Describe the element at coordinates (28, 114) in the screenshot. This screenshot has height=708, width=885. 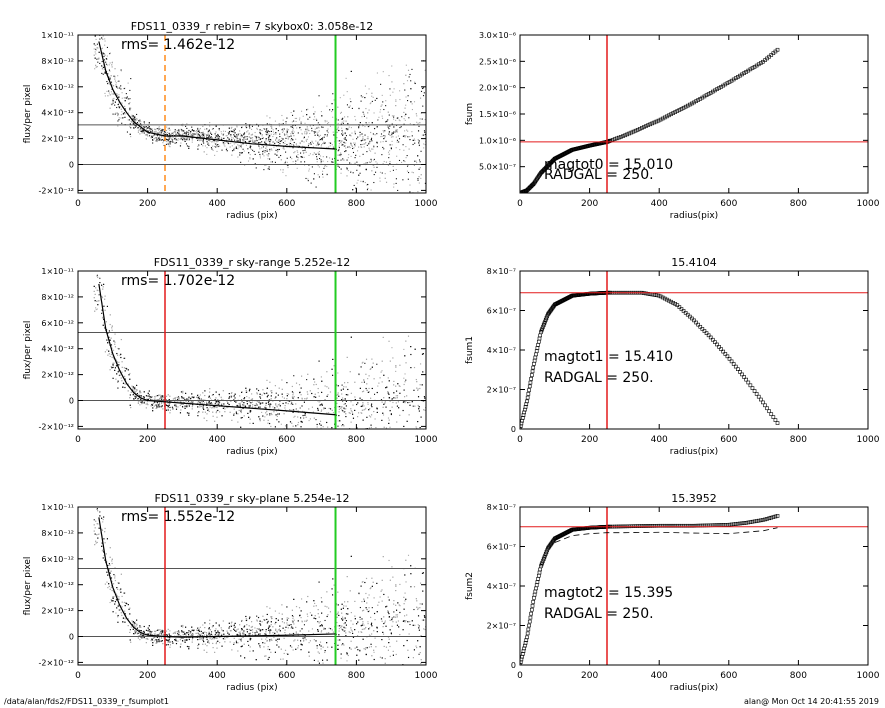
I see `y-axis-label: flux/per pixel` at that location.